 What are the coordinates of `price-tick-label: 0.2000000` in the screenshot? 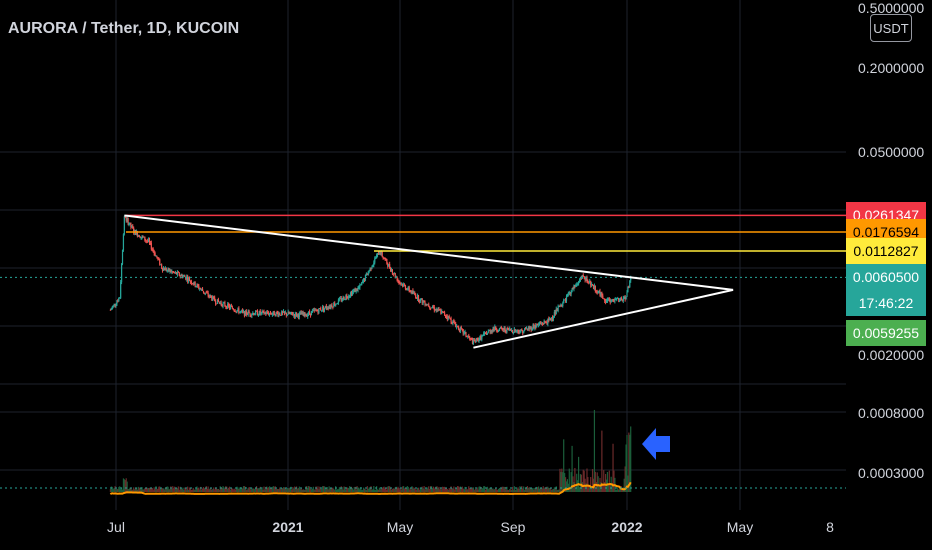 It's located at (891, 68).